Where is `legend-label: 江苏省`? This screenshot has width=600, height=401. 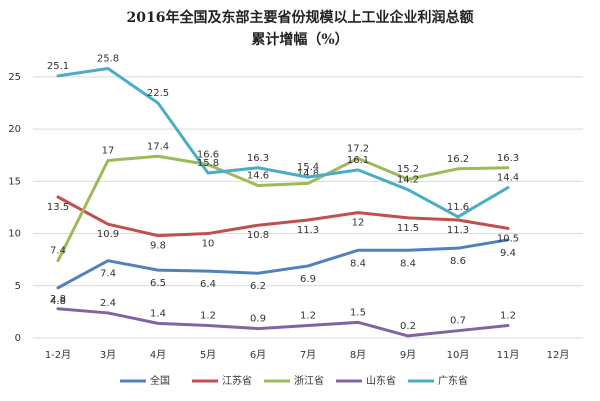 legend-label: 江苏省 is located at coordinates (237, 380).